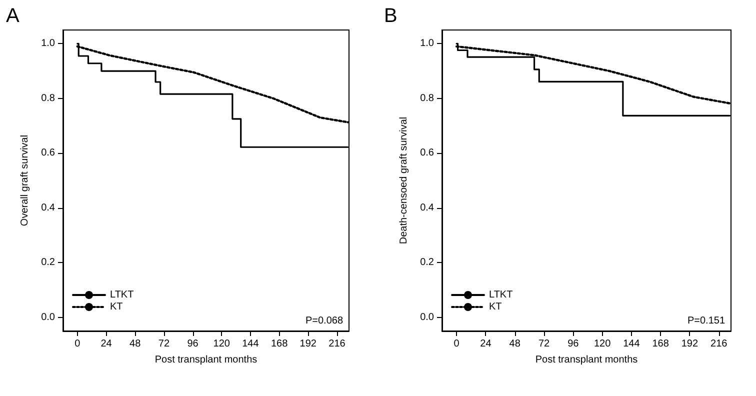 This screenshot has width=756, height=396. Describe the element at coordinates (13, 16) in the screenshot. I see `chart-title: A` at that location.